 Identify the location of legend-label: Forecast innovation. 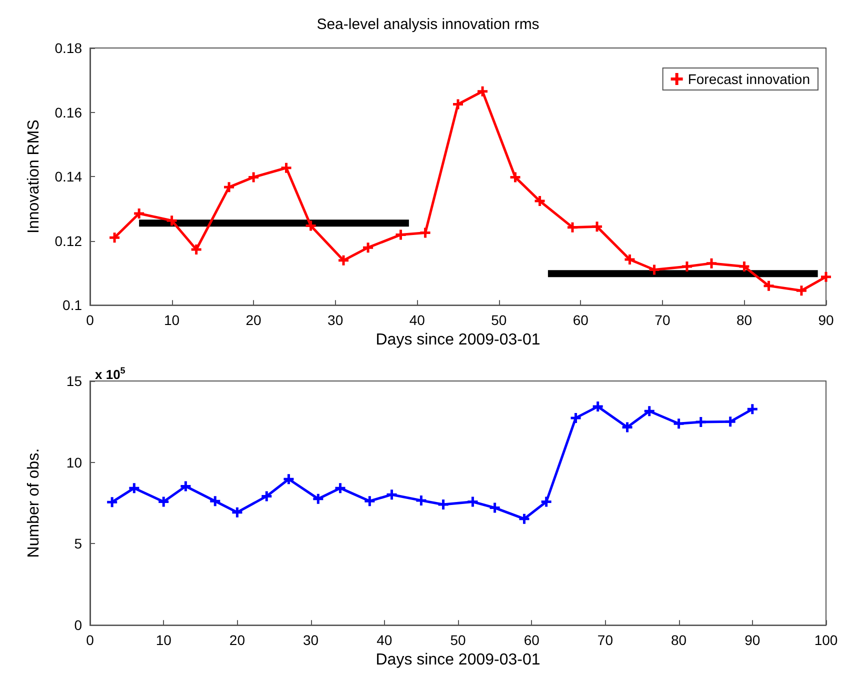
(749, 79).